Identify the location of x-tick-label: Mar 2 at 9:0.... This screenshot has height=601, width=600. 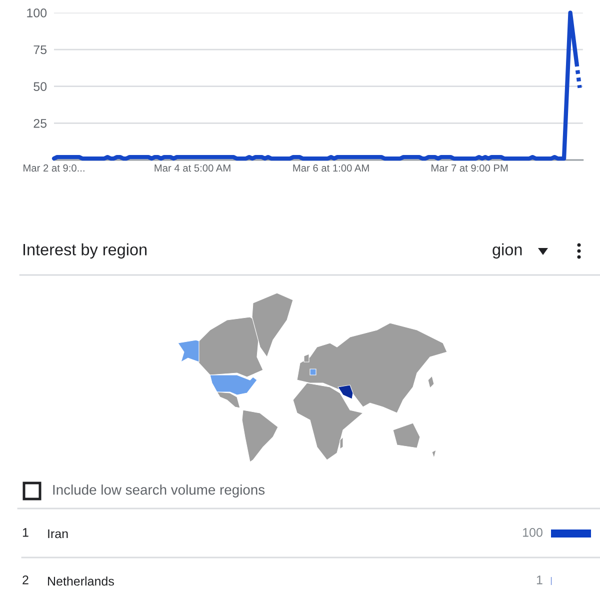
(54, 168).